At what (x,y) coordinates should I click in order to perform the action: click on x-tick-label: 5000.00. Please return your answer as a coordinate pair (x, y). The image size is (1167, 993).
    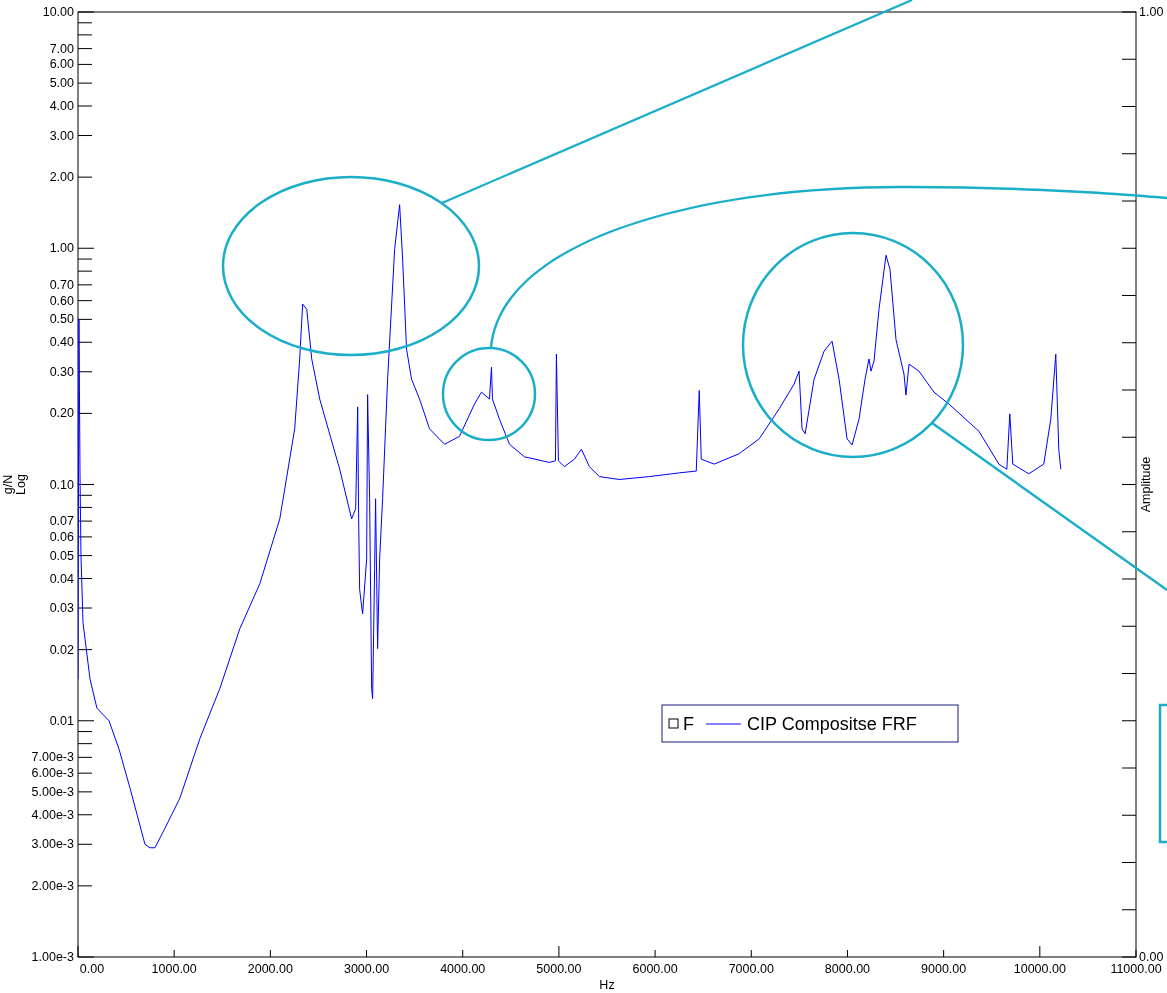
    Looking at the image, I should click on (559, 969).